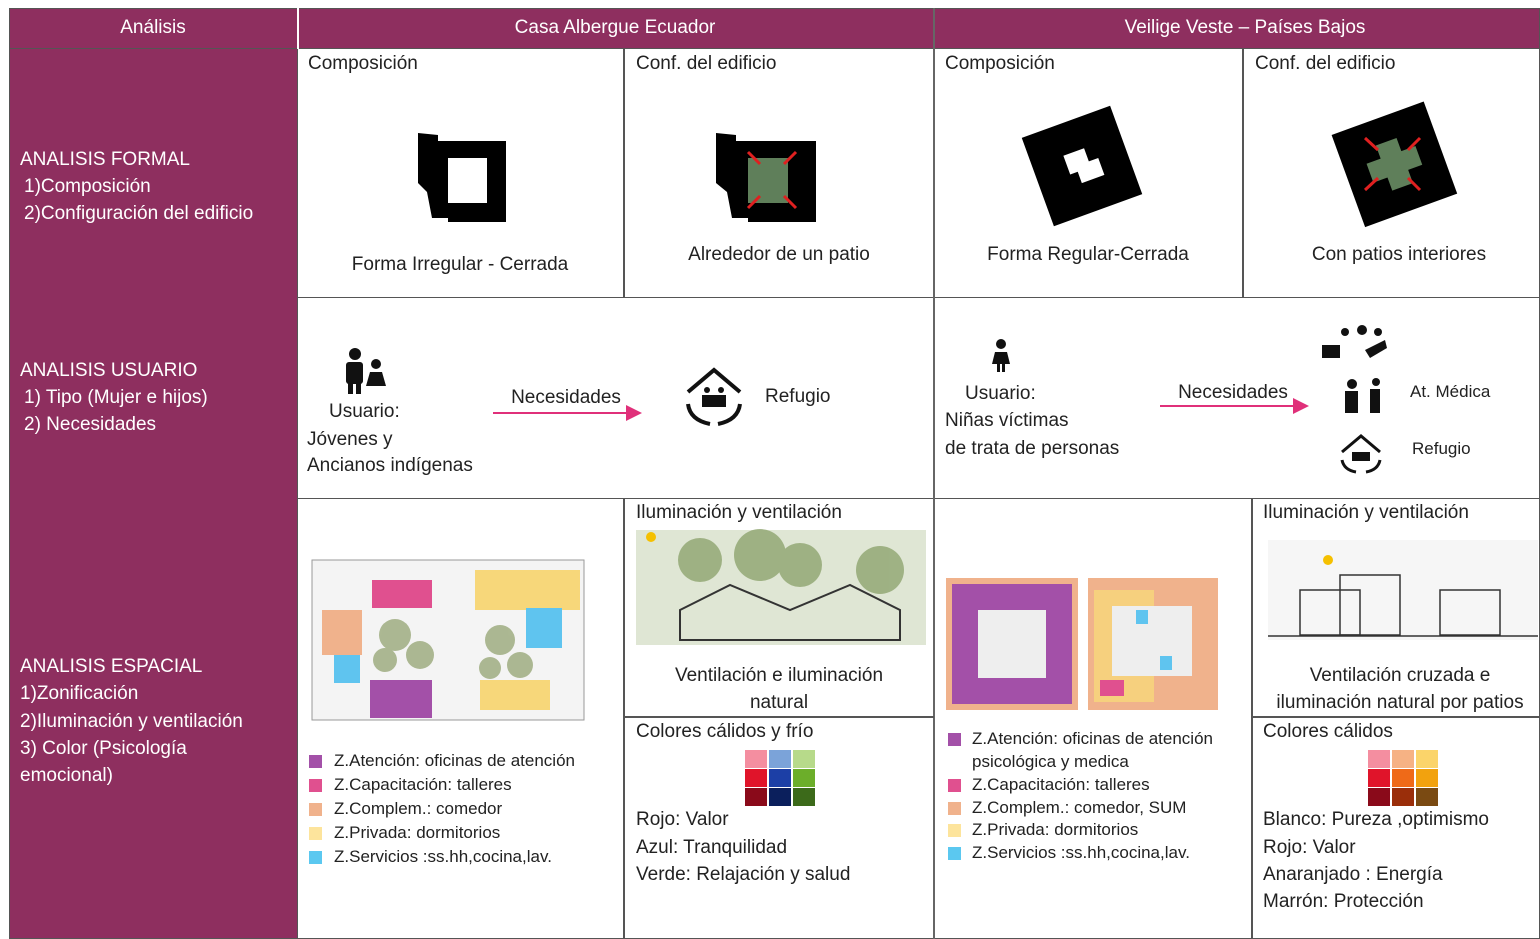  What do you see at coordinates (153, 27) in the screenshot?
I see `header-cell: Análisis` at bounding box center [153, 27].